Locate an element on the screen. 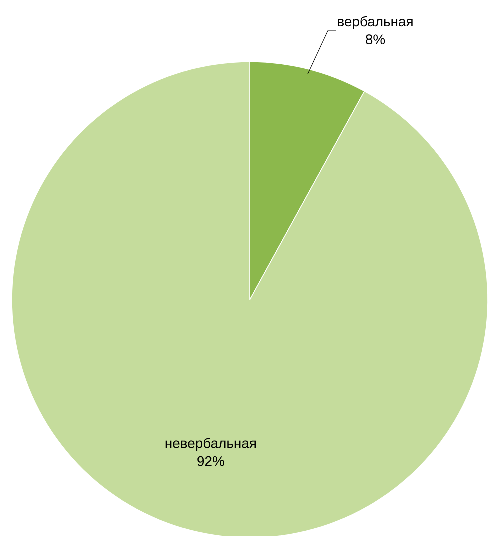 The image size is (492, 536). slice-label: невербальная is located at coordinates (211, 445).